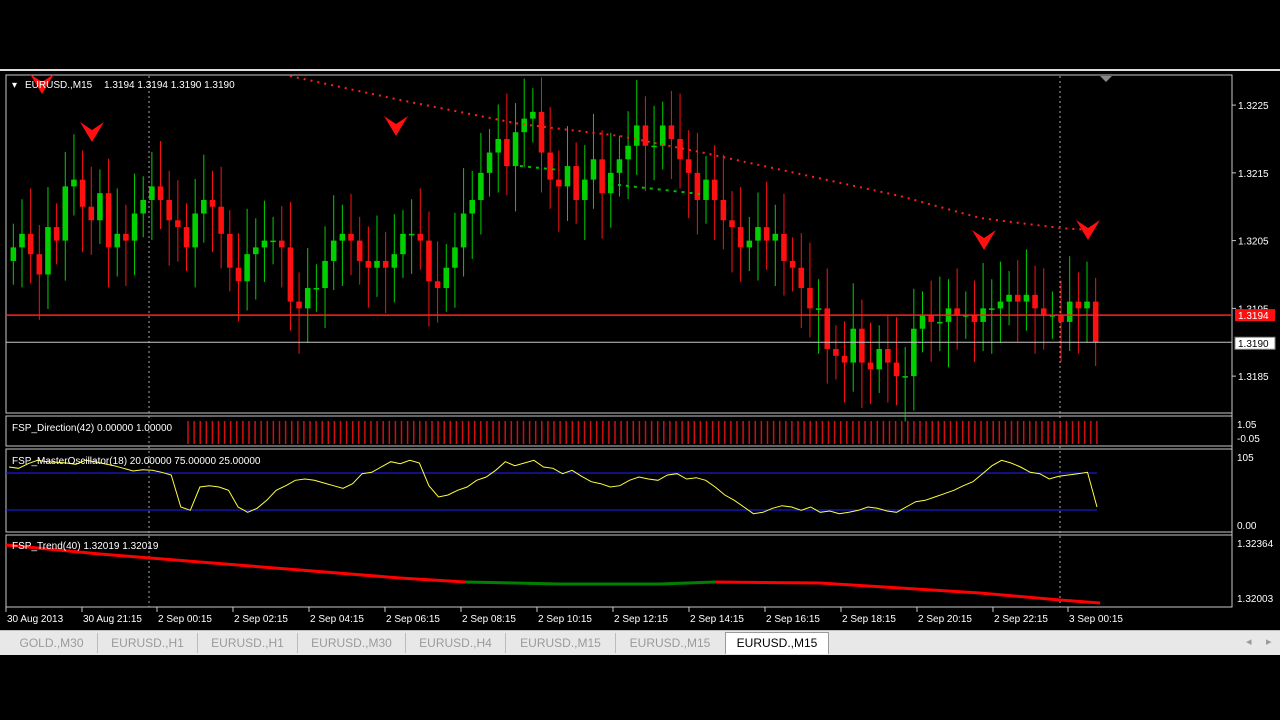 The image size is (1280, 720). What do you see at coordinates (352, 643) in the screenshot?
I see `tab-eurusd-m30-3: EURUSD.,M30` at bounding box center [352, 643].